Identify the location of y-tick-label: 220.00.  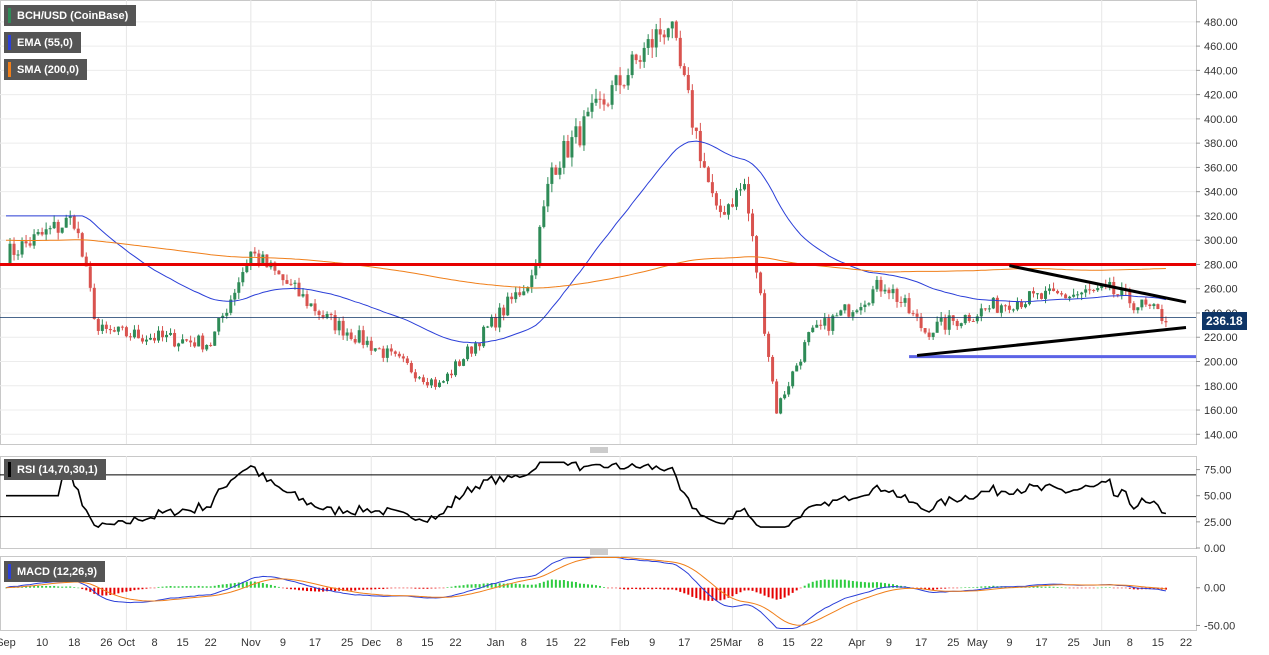
(1221, 338).